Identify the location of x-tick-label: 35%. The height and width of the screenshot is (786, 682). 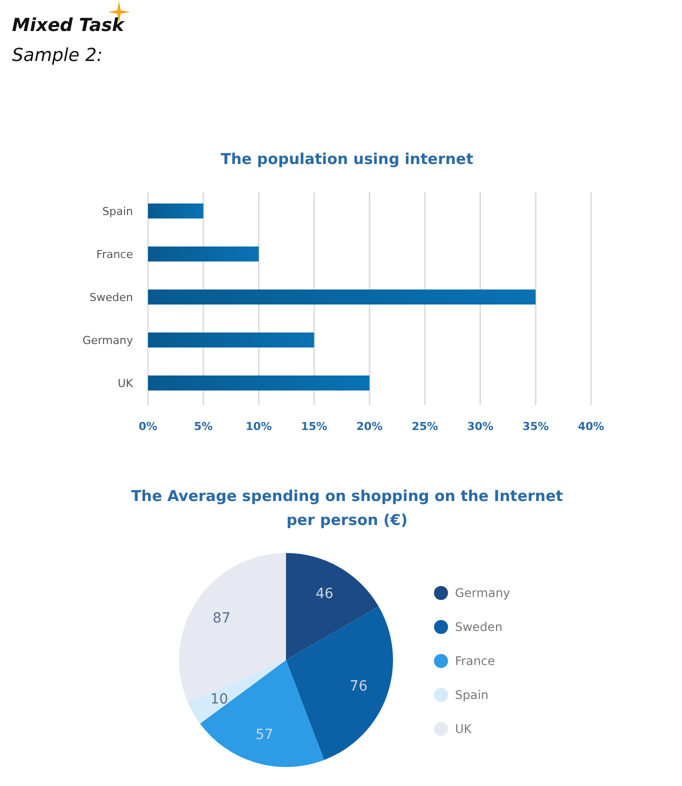
(535, 426).